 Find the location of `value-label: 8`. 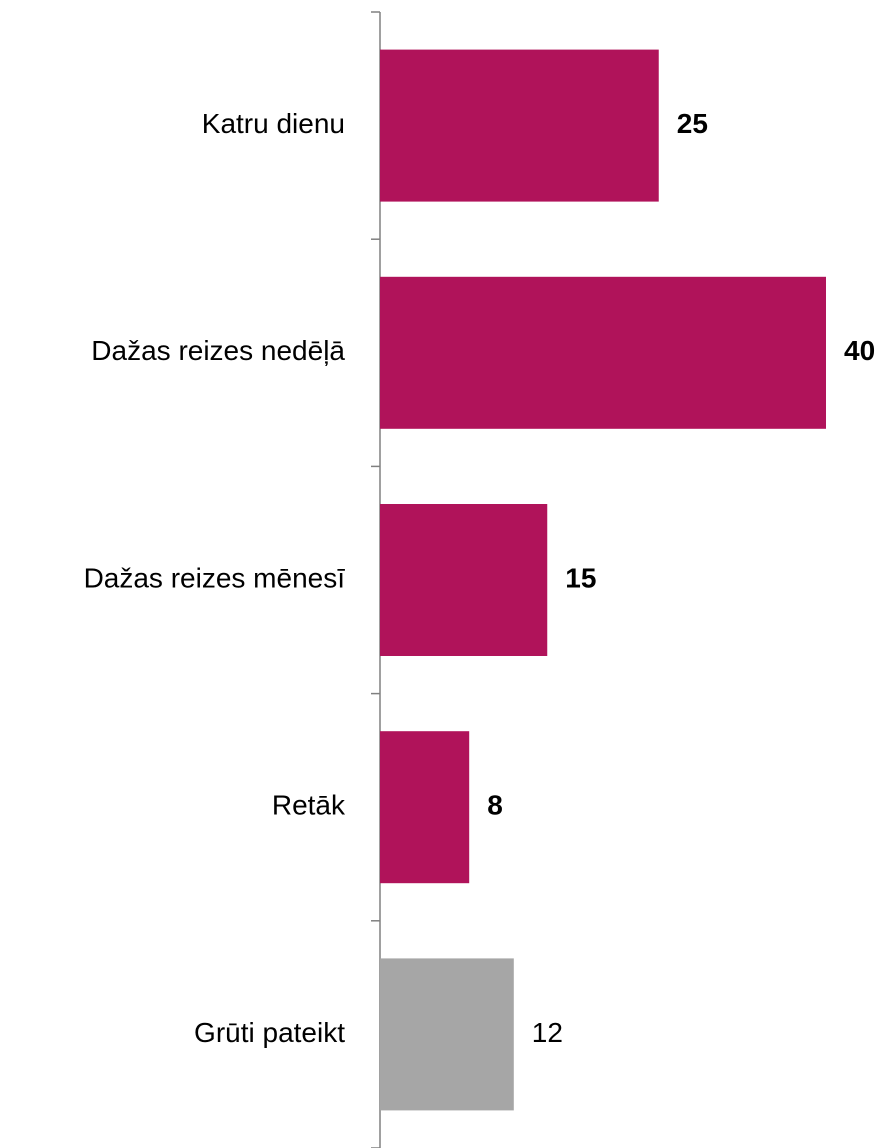

value-label: 8 is located at coordinates (495, 805).